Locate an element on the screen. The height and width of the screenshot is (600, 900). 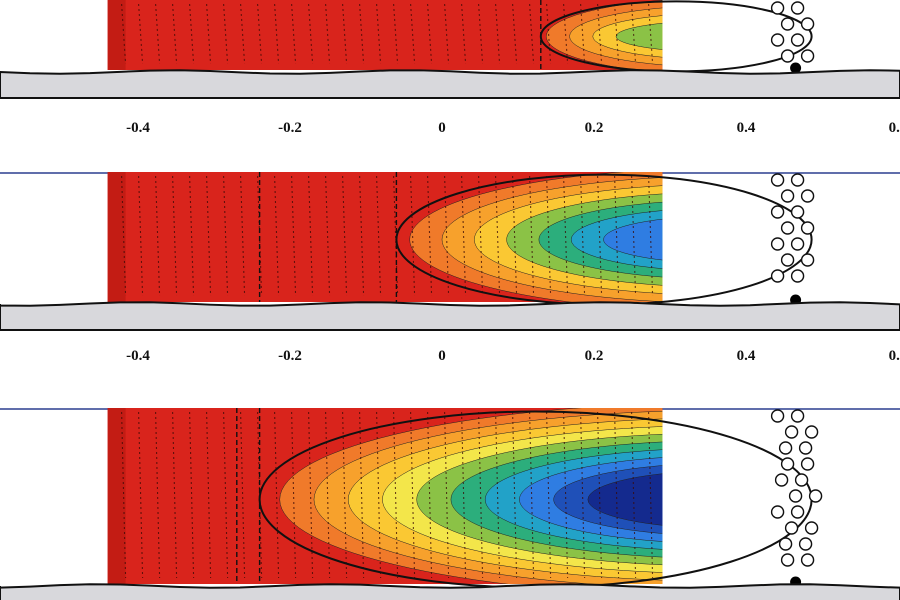
x-tick-label: -0.2 is located at coordinates (290, 128).